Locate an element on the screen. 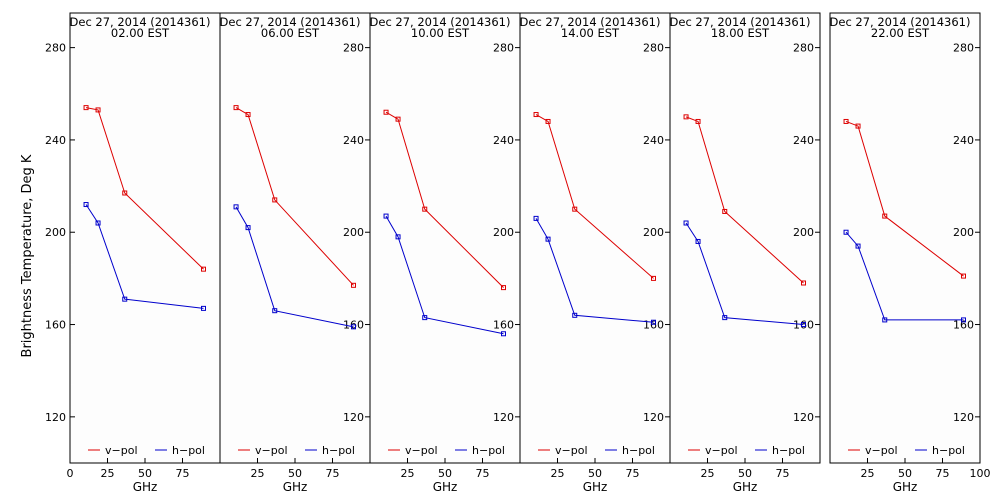  panel-subtitle: 02.00 EST is located at coordinates (140, 33).